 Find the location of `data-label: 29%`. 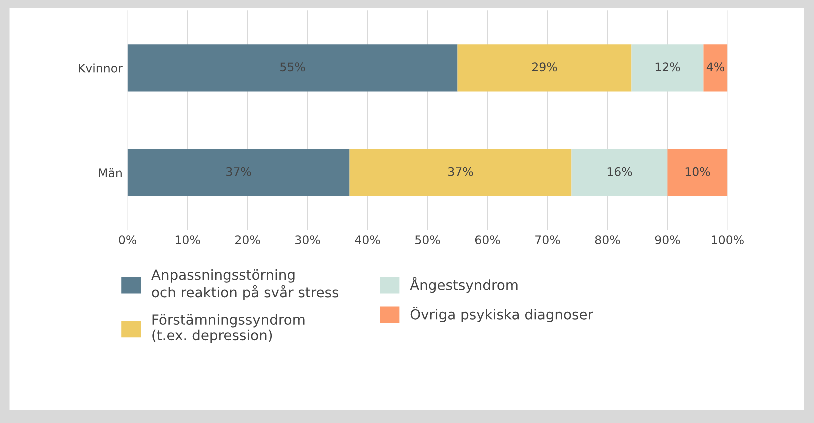

data-label: 29% is located at coordinates (545, 67).